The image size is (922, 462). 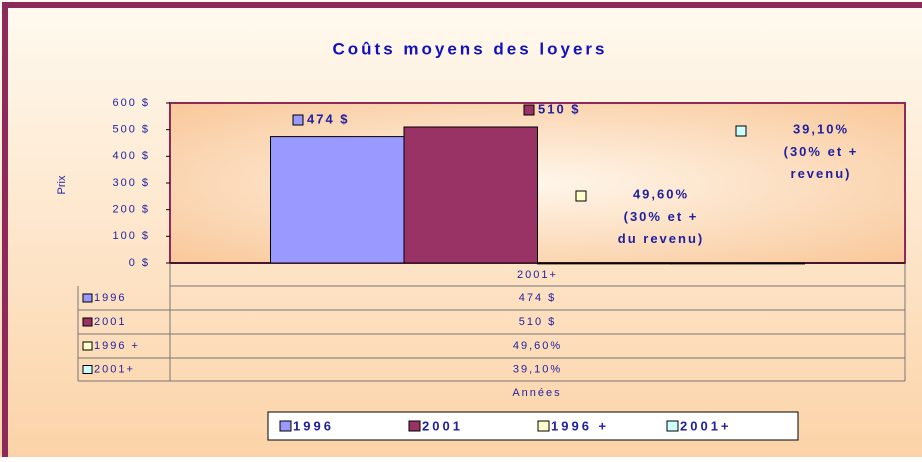 I want to click on legend-label: 2001, so click(x=442, y=425).